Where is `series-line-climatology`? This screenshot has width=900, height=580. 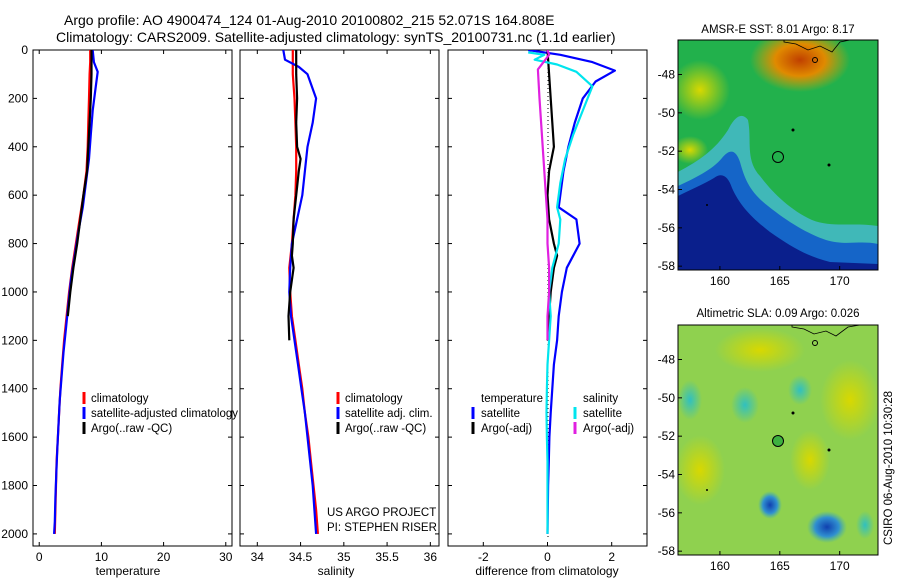
series-line-climatology is located at coordinates (72, 292).